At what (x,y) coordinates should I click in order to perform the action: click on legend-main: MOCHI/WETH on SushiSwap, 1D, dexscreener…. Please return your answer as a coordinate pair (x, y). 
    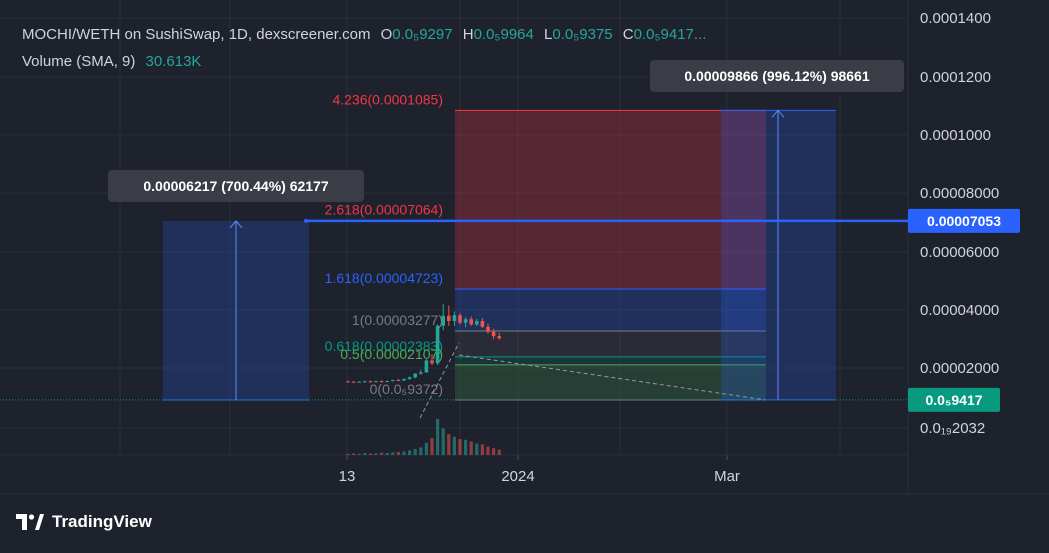
    Looking at the image, I should click on (364, 34).